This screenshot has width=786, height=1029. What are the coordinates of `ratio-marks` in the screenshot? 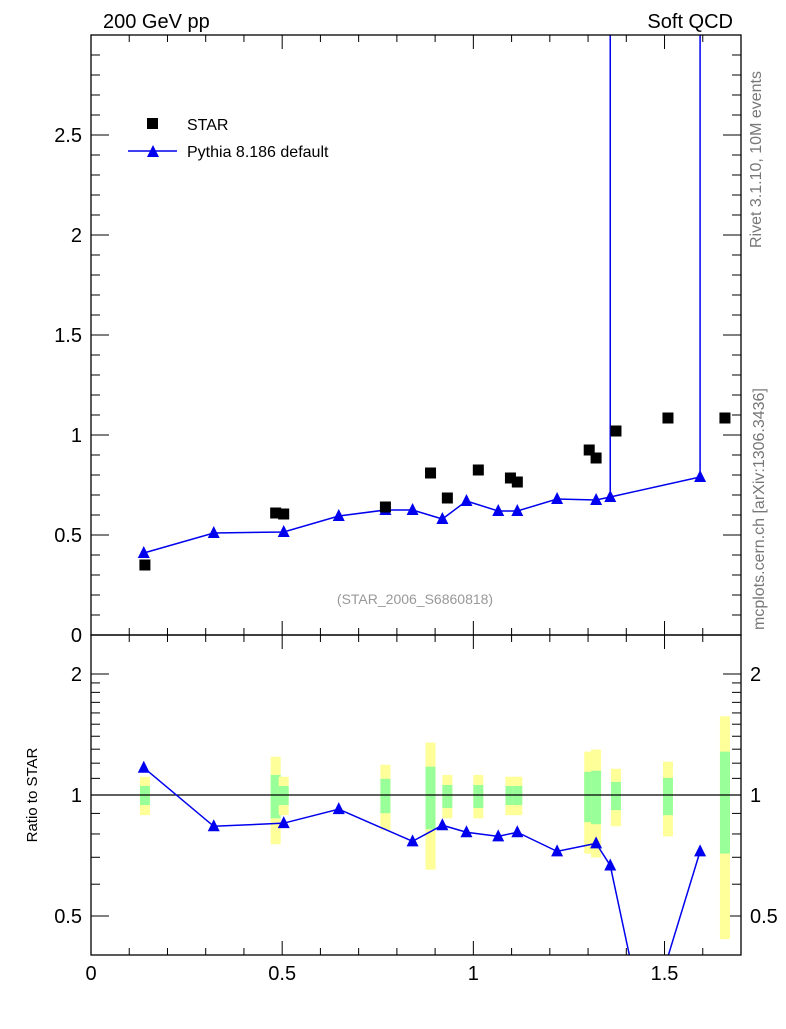 It's located at (422, 857).